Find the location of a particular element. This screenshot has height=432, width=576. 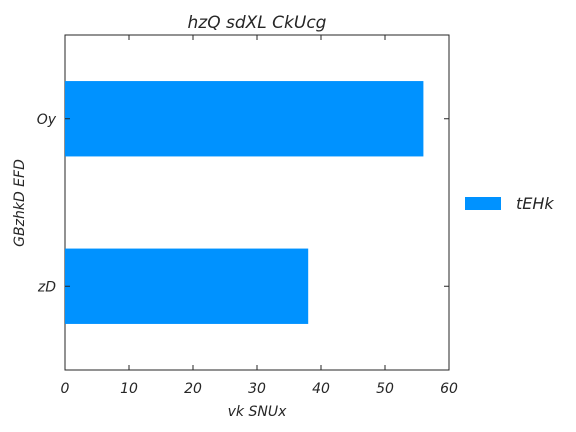

x-tick-label: 20 is located at coordinates (193, 389).